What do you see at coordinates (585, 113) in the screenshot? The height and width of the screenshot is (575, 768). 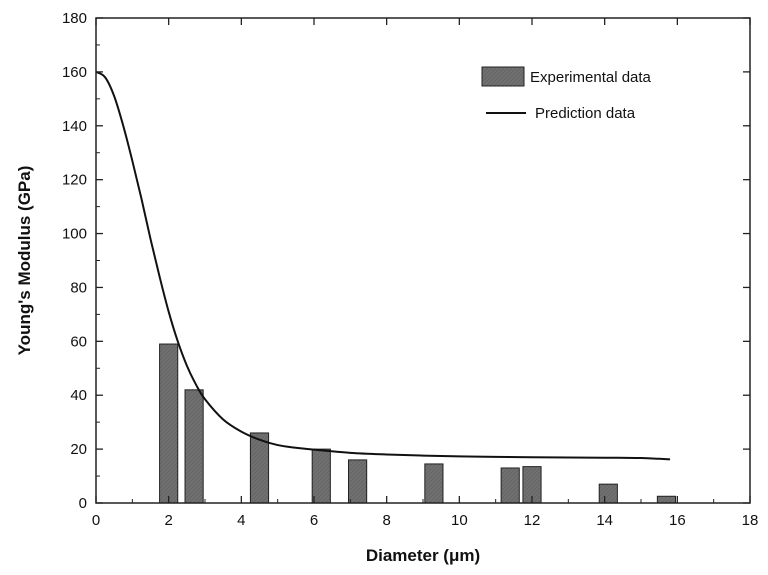 I see `legend-label-prediction: Prediction data` at bounding box center [585, 113].